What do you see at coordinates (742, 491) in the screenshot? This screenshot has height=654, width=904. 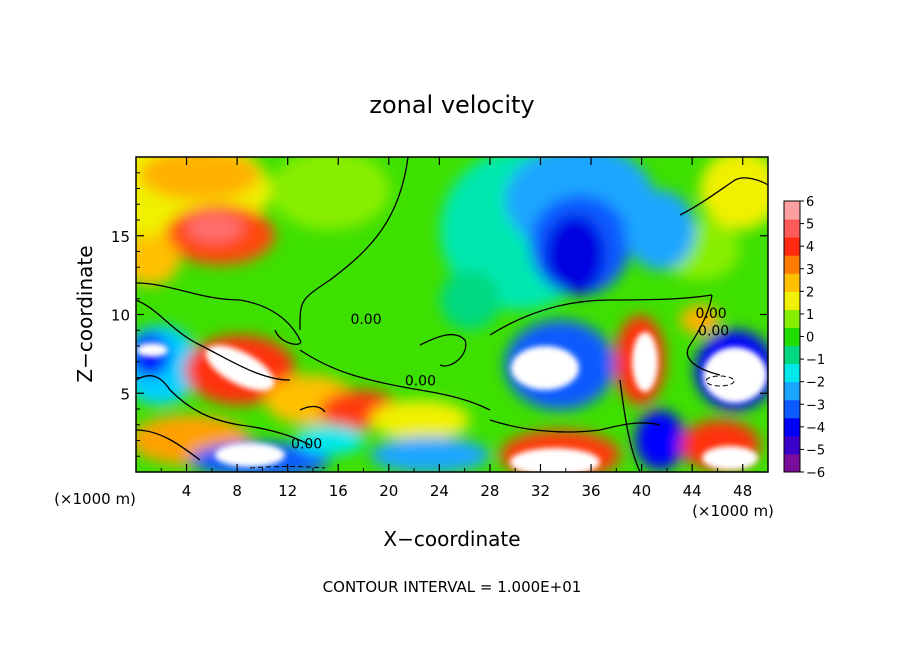 I see `x-tick-label: 48` at bounding box center [742, 491].